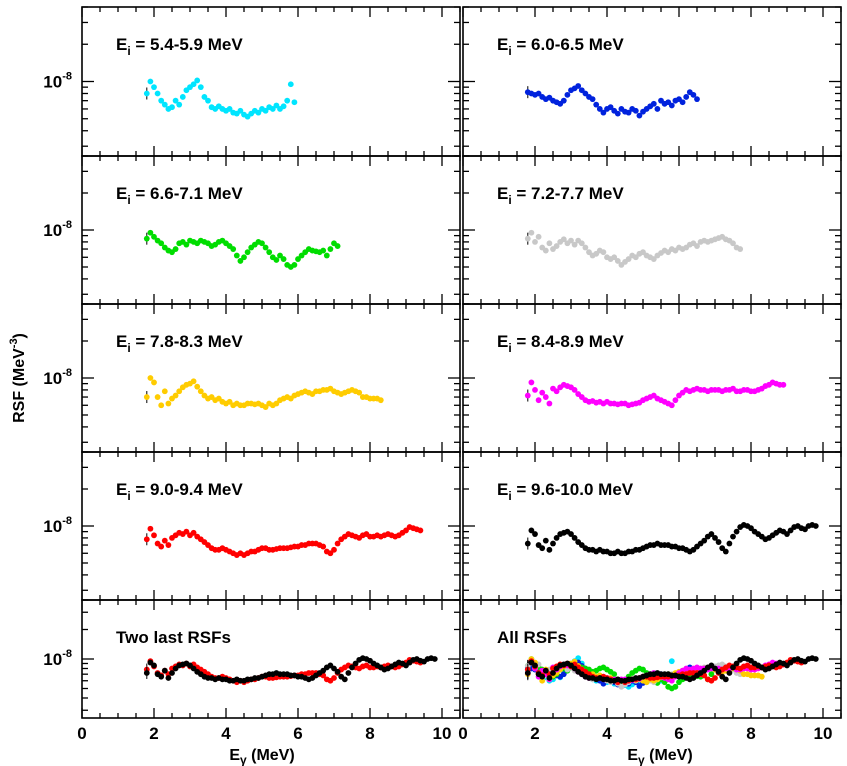 This screenshot has height=766, width=847. I want to click on panel-title-rest: = 7.2-7.7 MeV, so click(568, 193).